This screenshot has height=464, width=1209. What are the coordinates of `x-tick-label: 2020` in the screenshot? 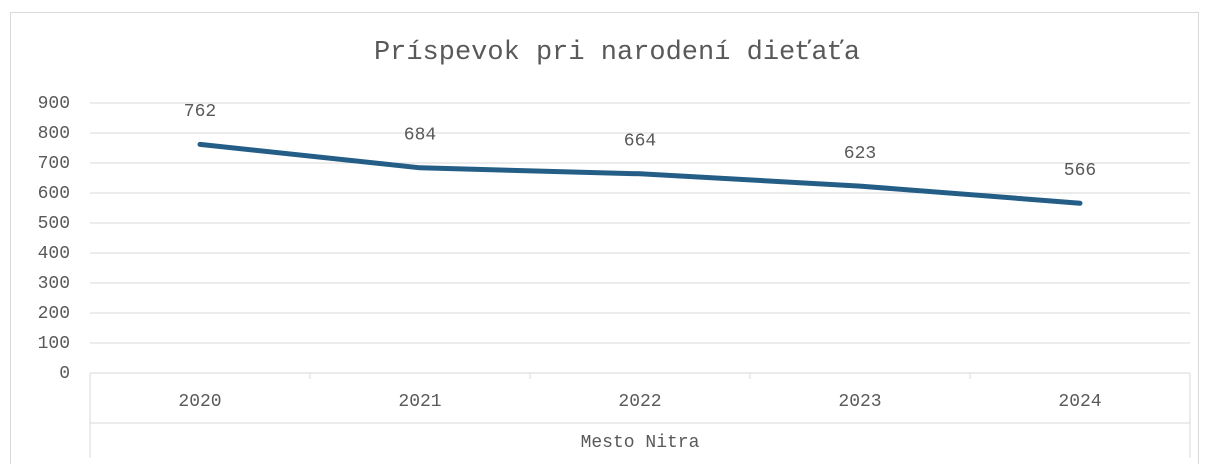 It's located at (199, 402).